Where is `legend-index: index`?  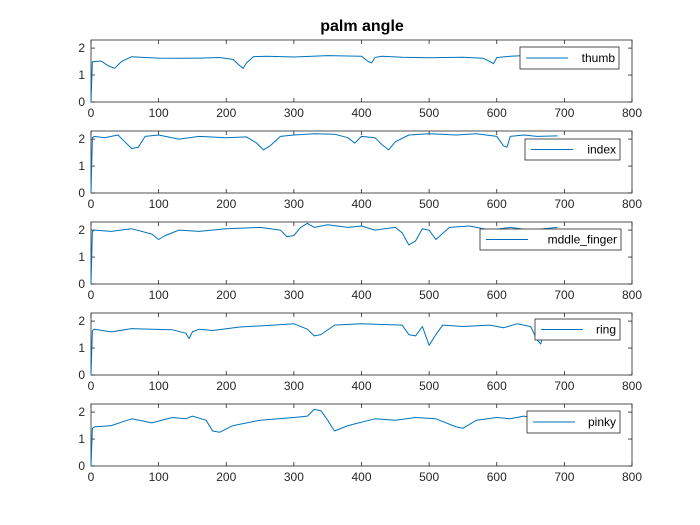
legend-index: index is located at coordinates (572, 149).